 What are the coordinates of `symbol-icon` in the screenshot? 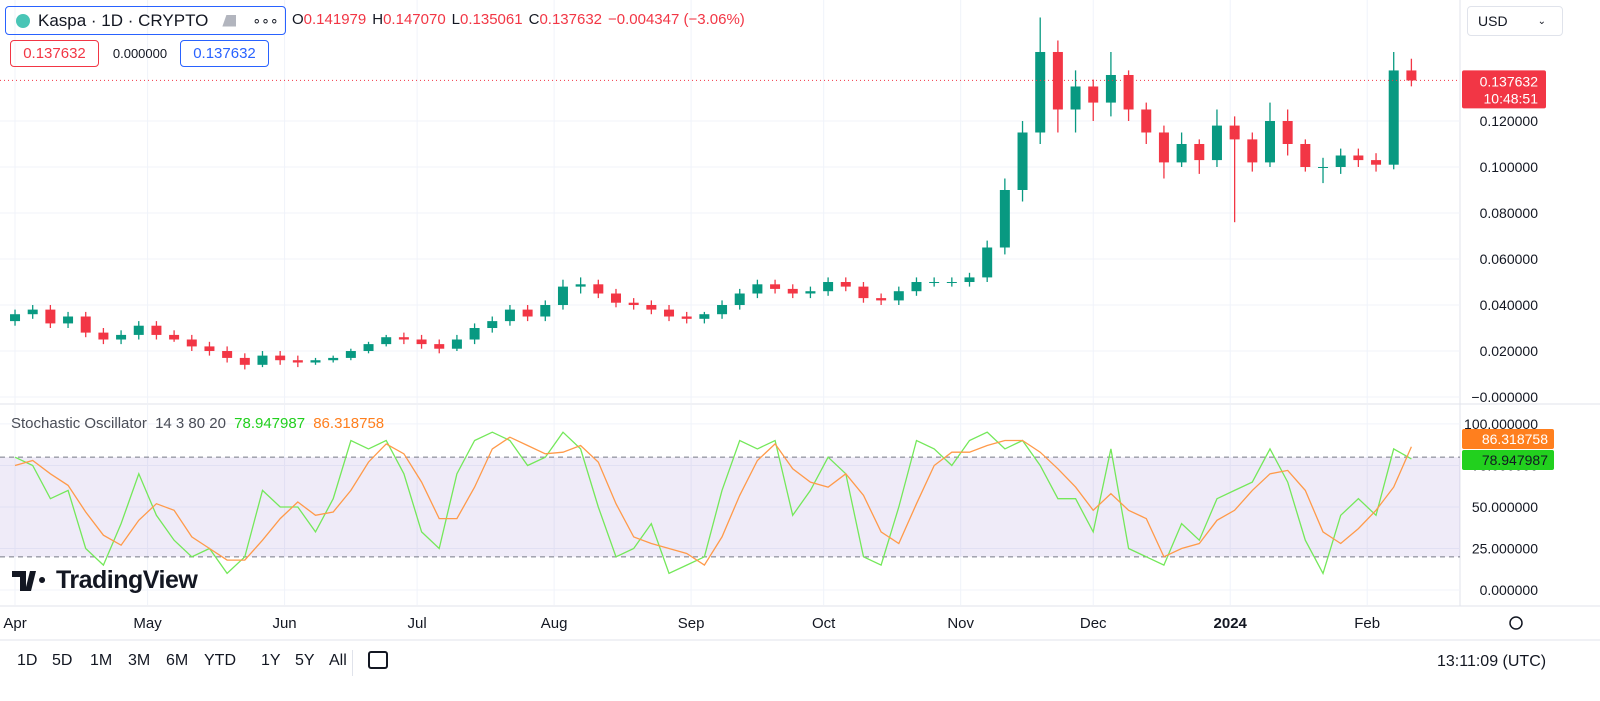 It's located at (23, 20).